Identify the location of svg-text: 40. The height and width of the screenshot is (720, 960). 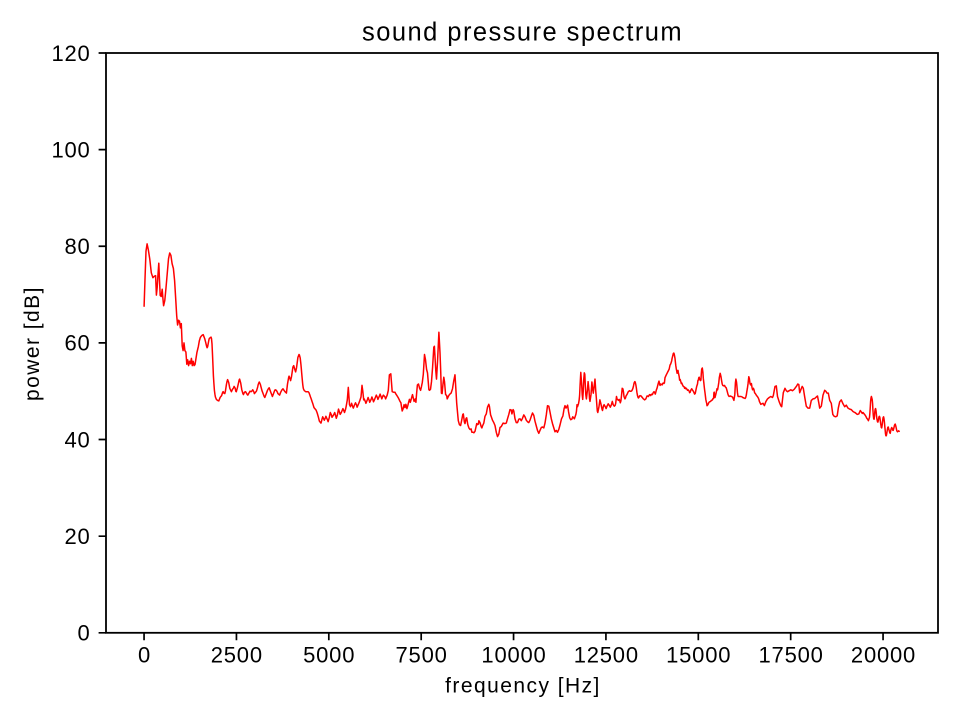
(78, 439).